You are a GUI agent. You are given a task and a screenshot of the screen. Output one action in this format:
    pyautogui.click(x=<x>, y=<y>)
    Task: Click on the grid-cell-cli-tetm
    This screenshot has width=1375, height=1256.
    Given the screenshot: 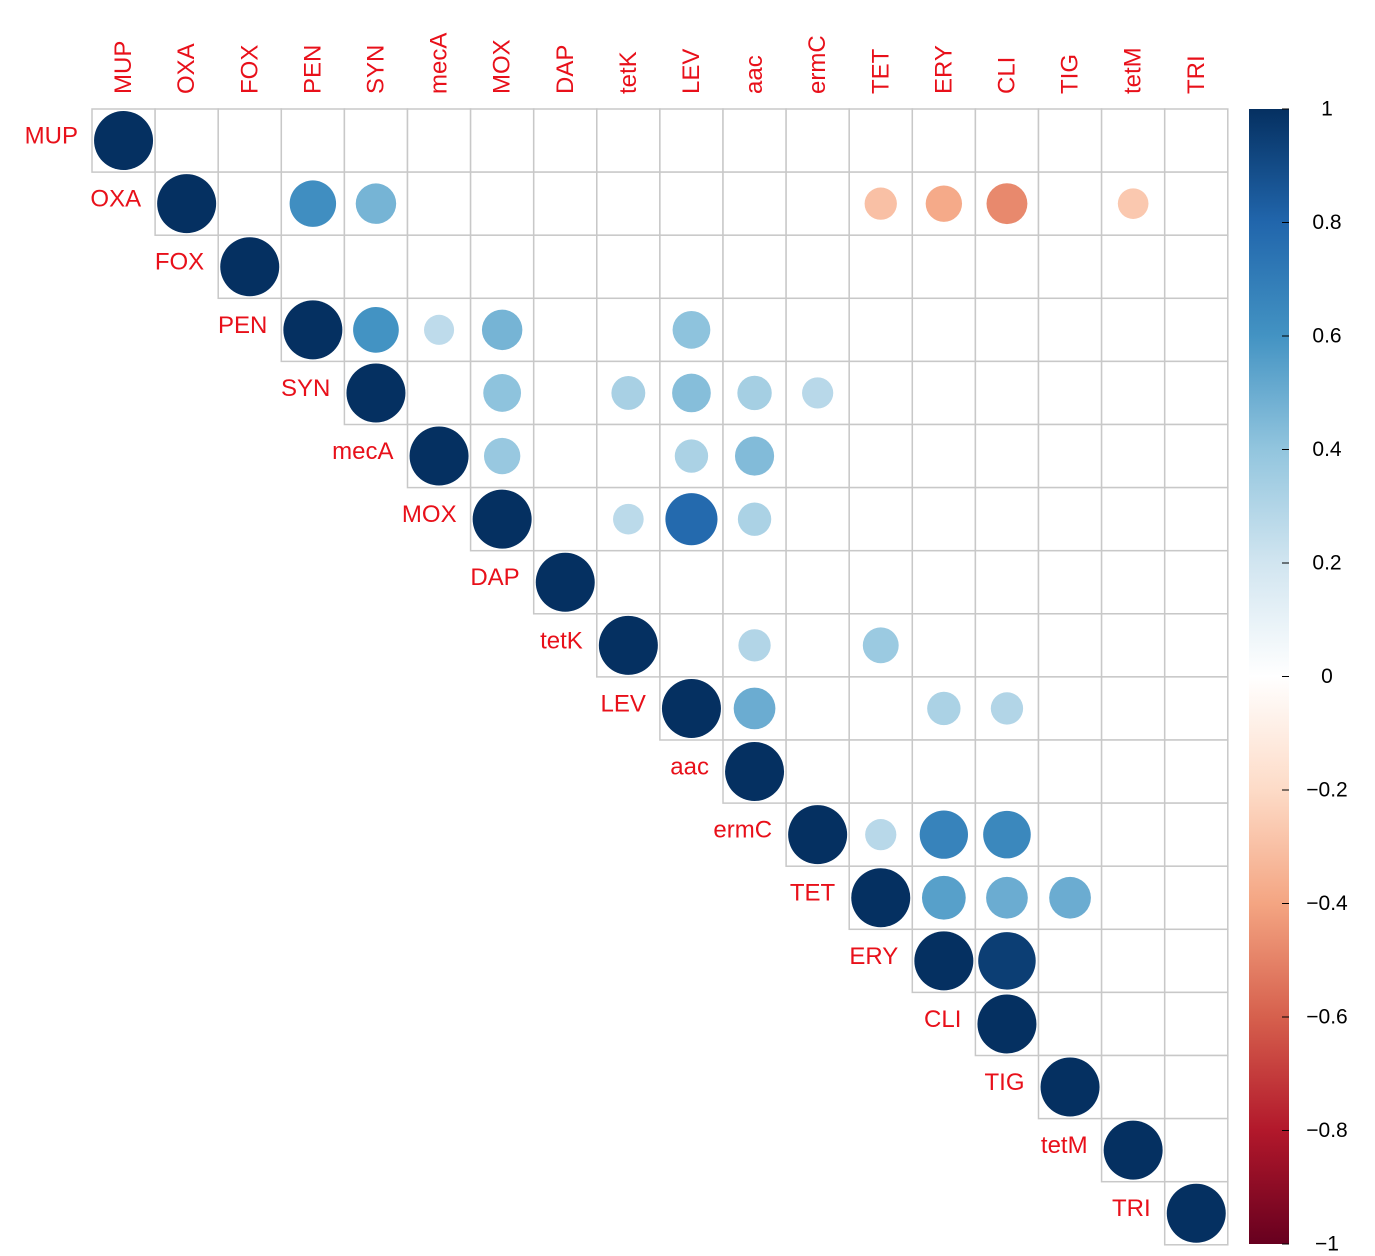 What is the action you would take?
    pyautogui.click(x=1133, y=1024)
    